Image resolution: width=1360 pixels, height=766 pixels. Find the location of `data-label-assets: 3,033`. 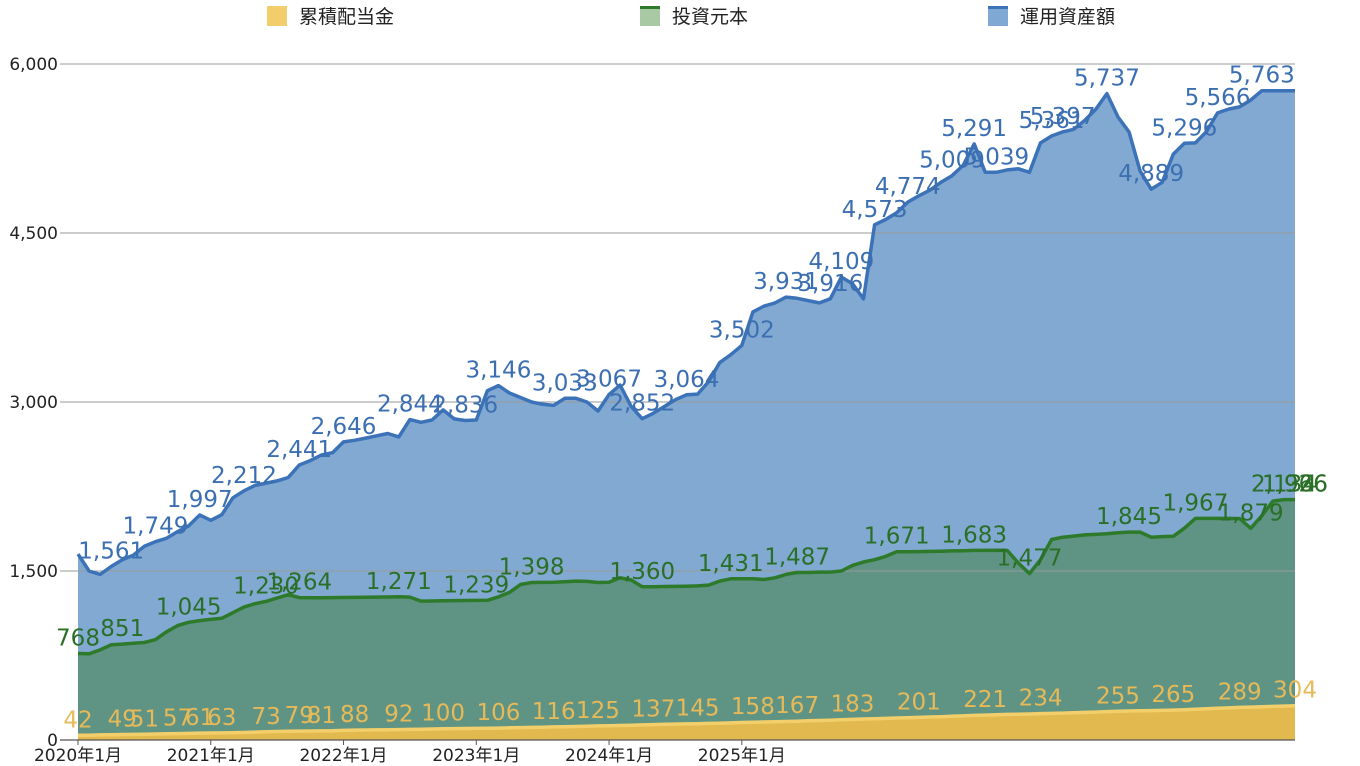

data-label-assets: 3,033 is located at coordinates (565, 383).